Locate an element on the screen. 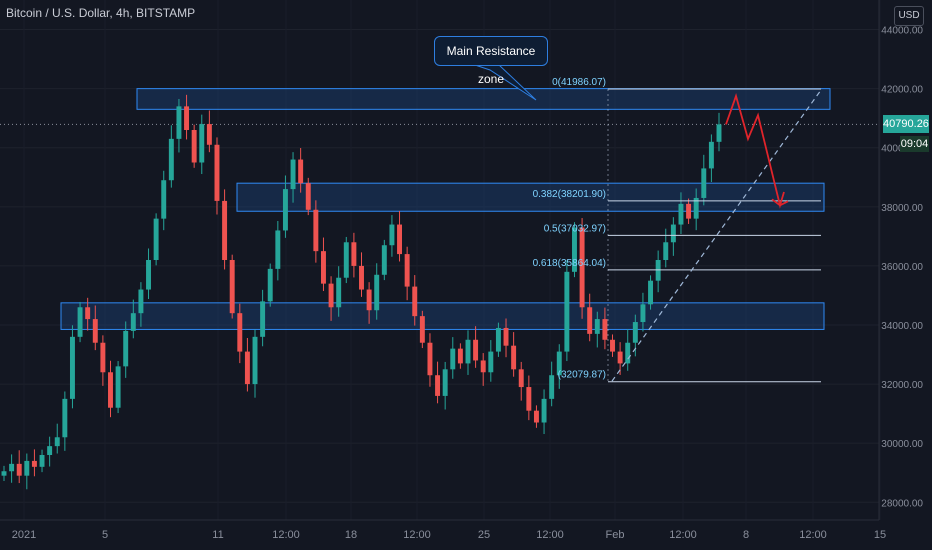 The height and width of the screenshot is (550, 932). time-tick-label: 25 is located at coordinates (484, 535).